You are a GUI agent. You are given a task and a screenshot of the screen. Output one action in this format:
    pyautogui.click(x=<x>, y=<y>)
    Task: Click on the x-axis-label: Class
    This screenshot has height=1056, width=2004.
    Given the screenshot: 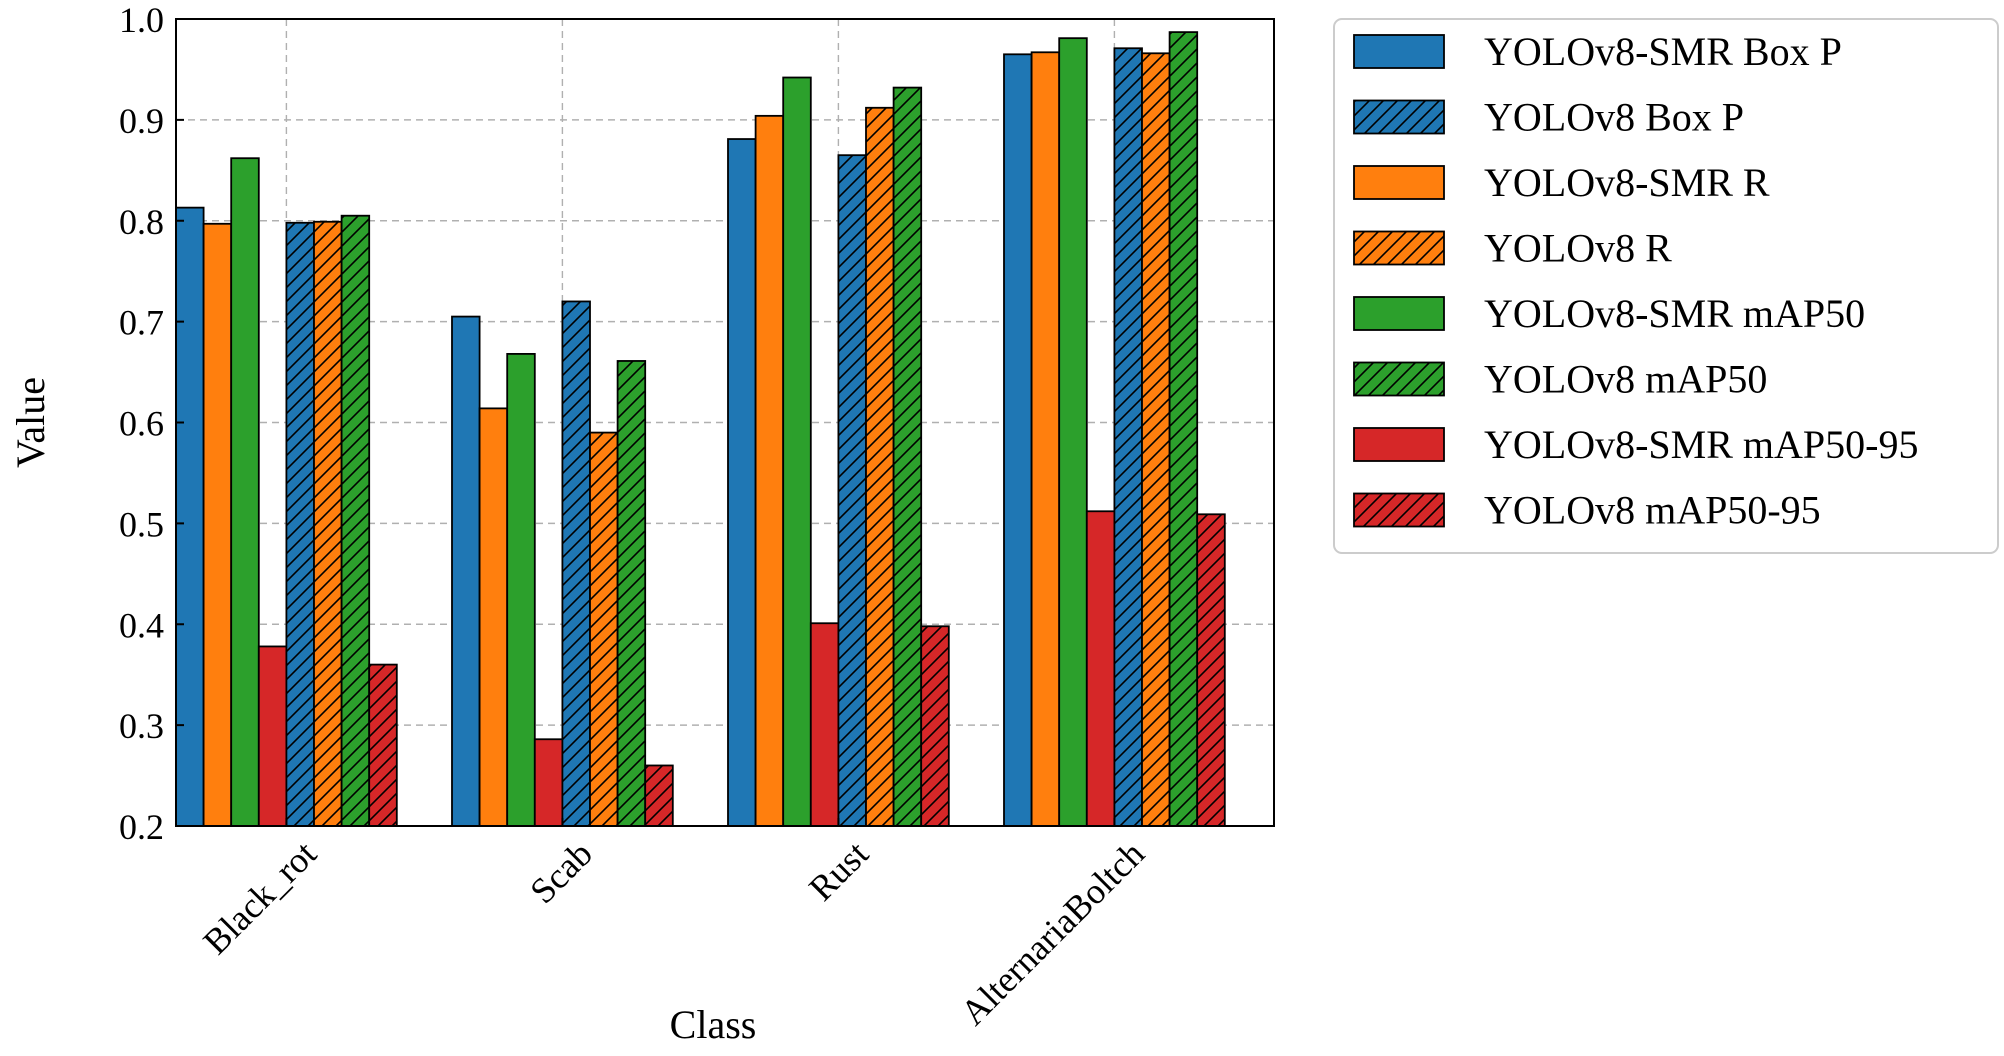 What is the action you would take?
    pyautogui.click(x=713, y=1024)
    